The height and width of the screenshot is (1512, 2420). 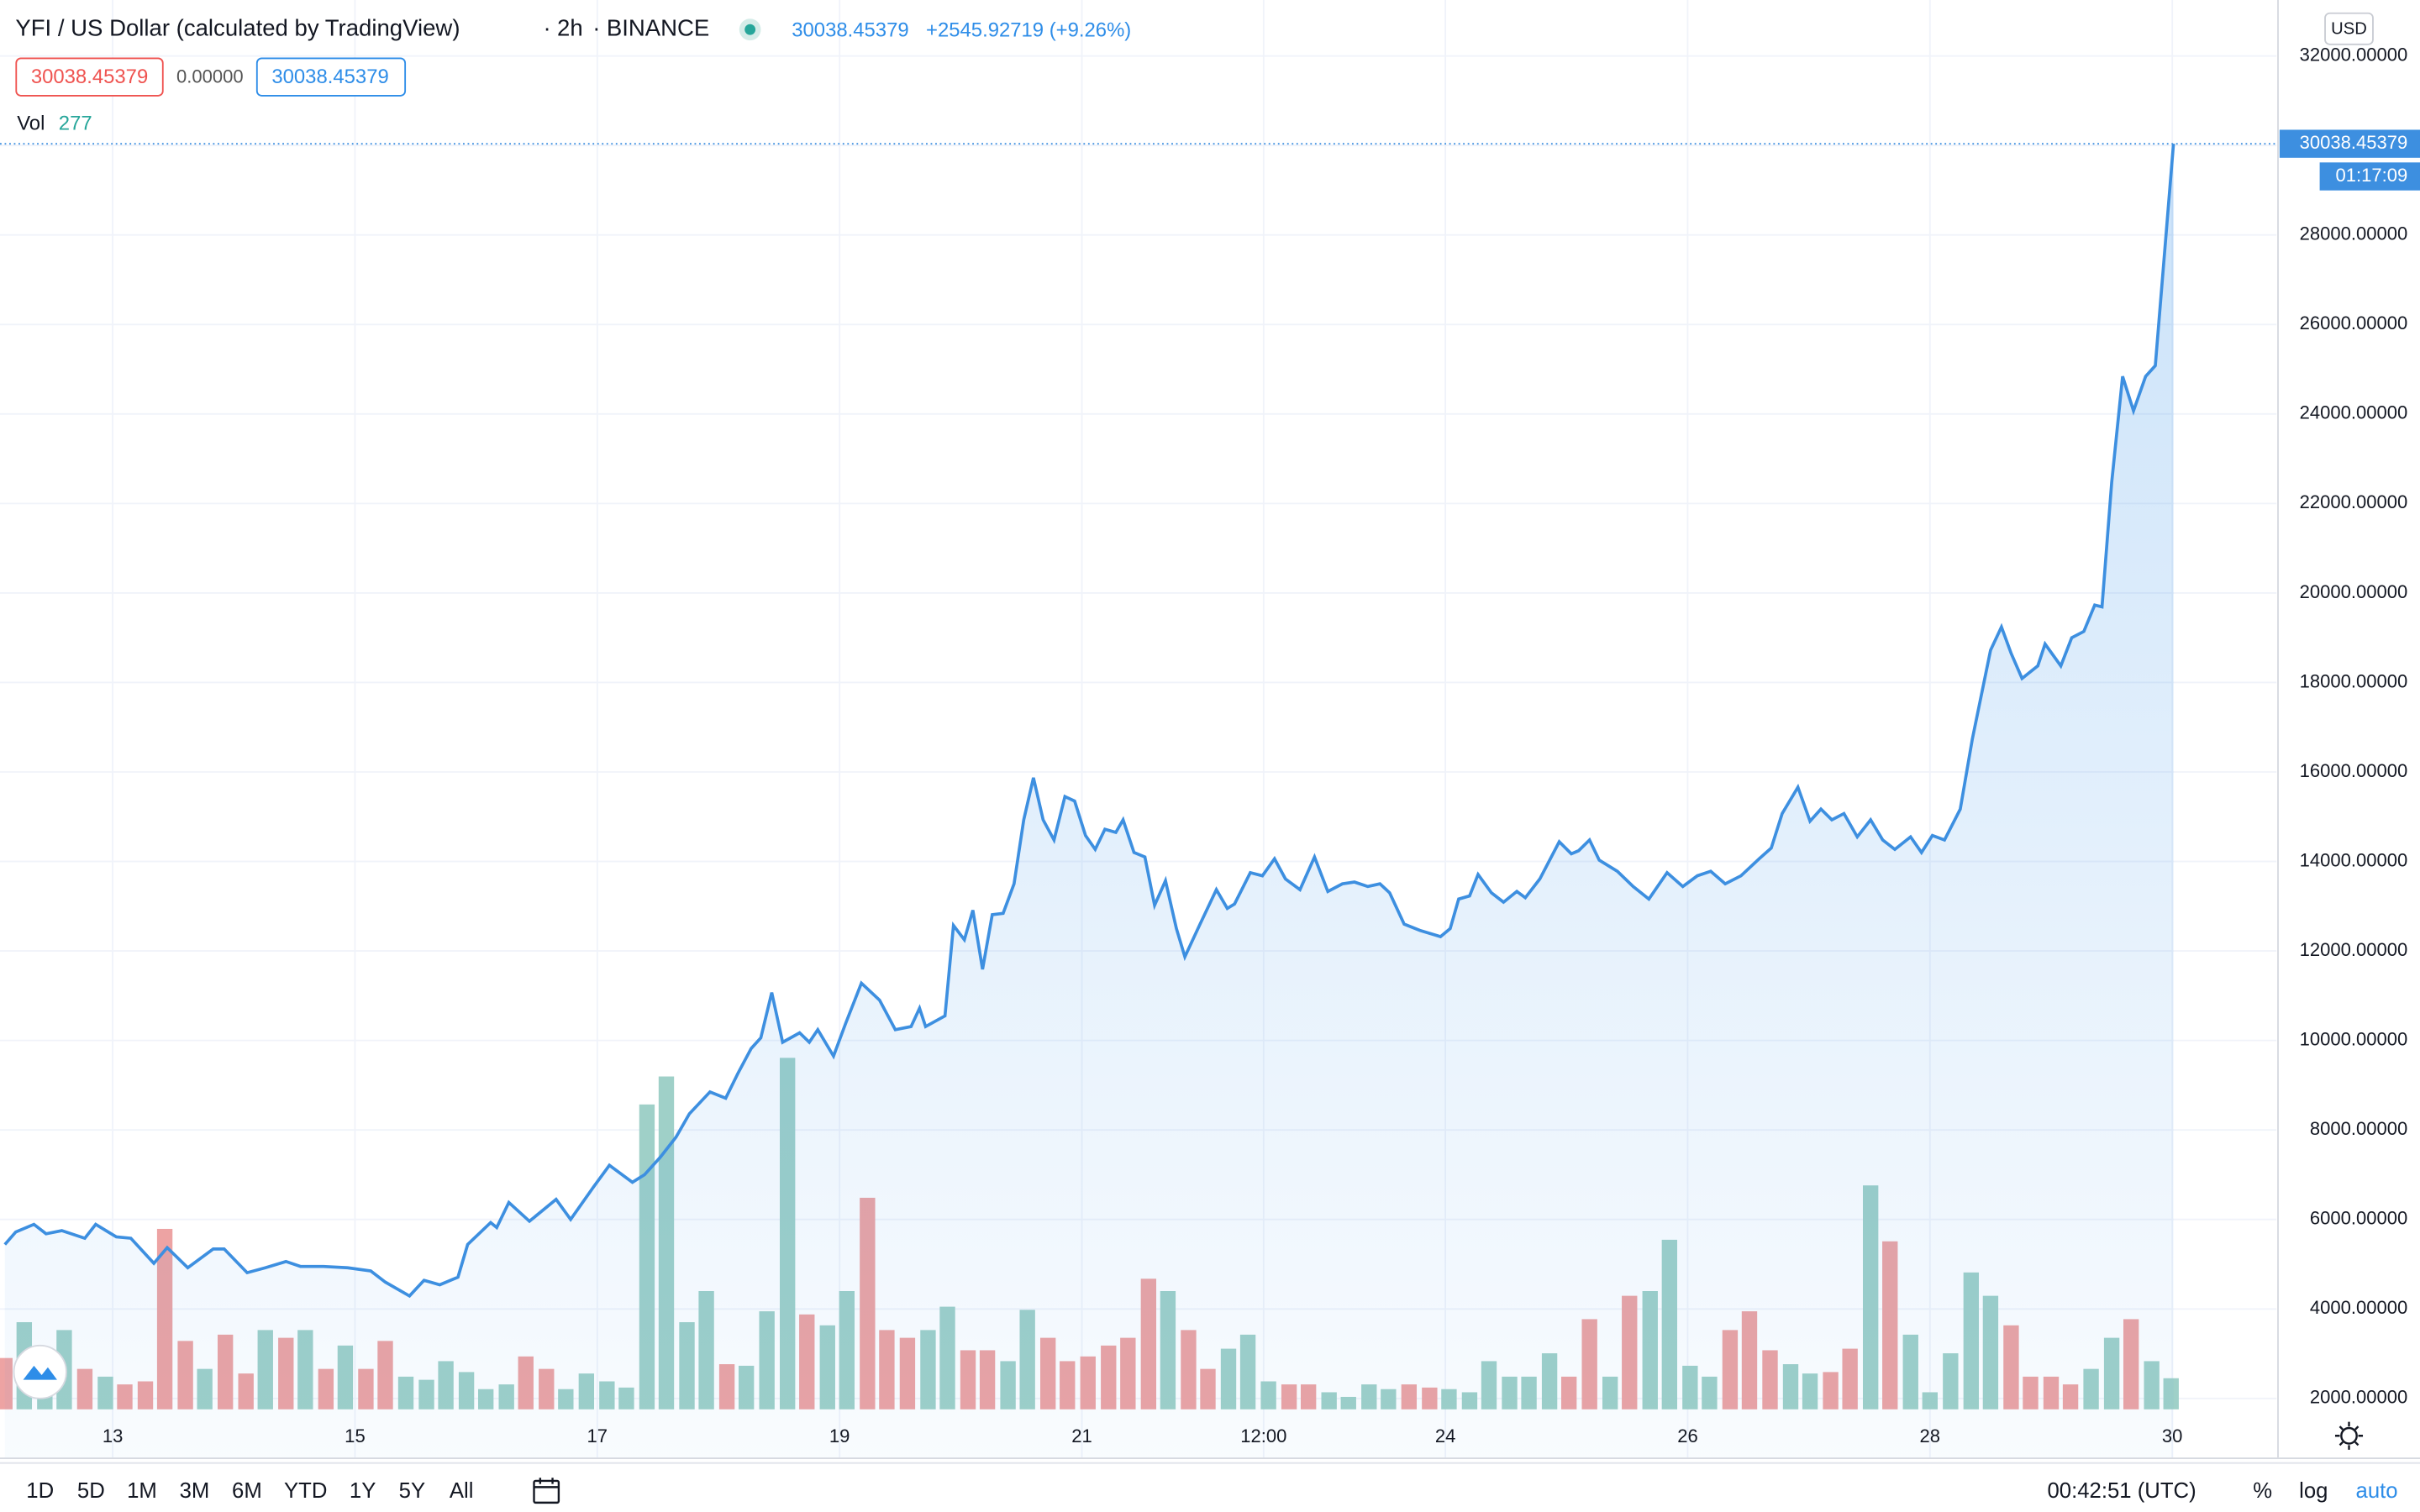 I want to click on y-tick-label: 26000.00000, so click(x=2354, y=322).